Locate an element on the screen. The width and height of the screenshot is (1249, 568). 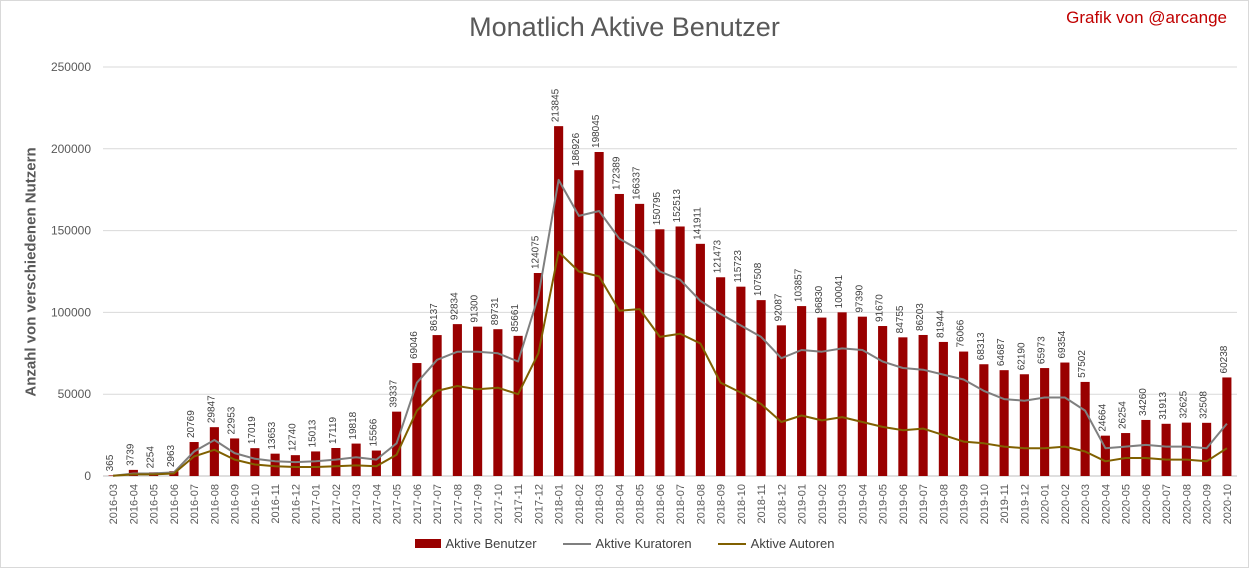
x-tick-label: 2019-04 is located at coordinates (863, 504).